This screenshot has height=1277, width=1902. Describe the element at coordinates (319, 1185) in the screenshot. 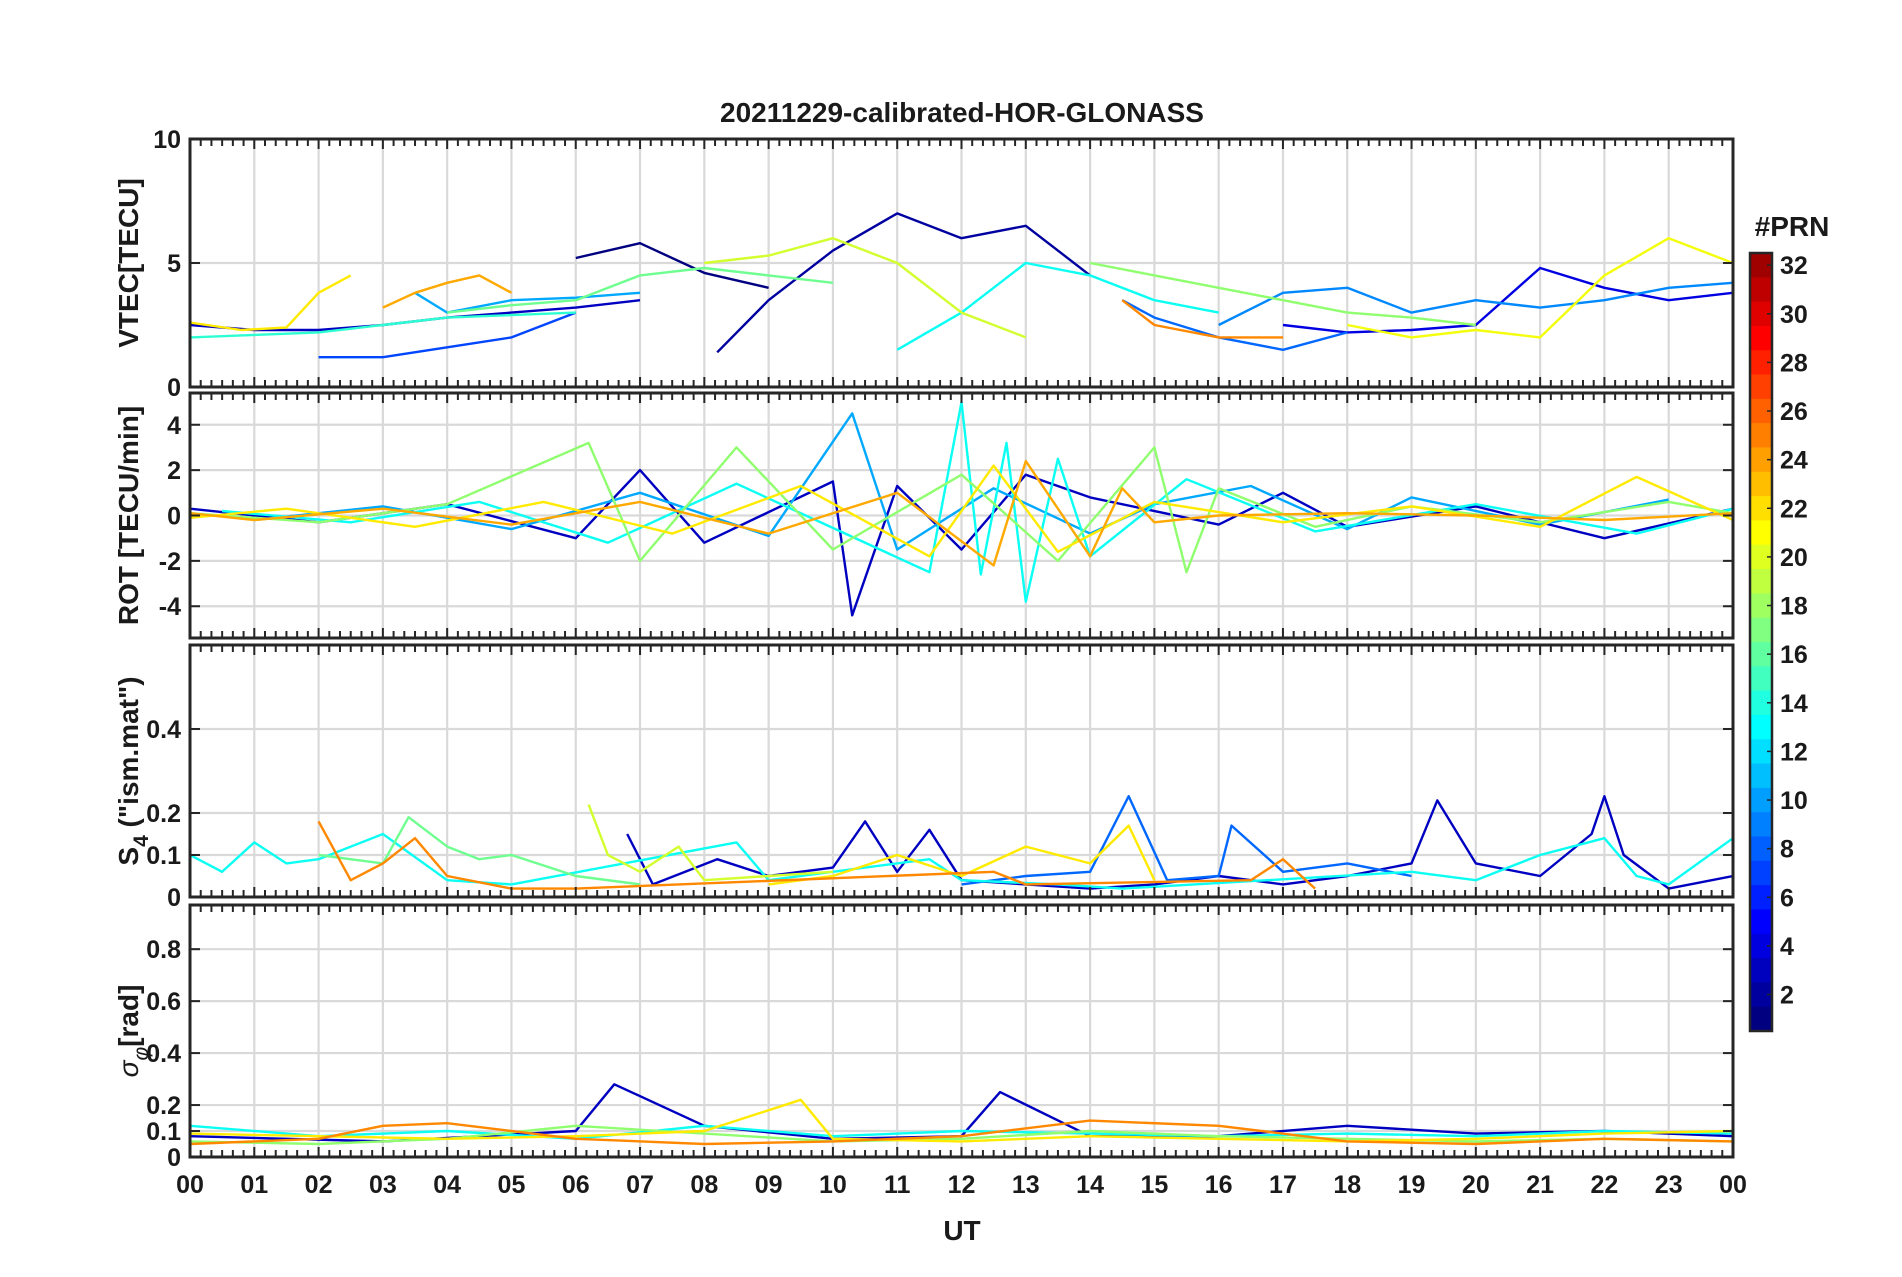

I see `x-tick-label: 02` at that location.